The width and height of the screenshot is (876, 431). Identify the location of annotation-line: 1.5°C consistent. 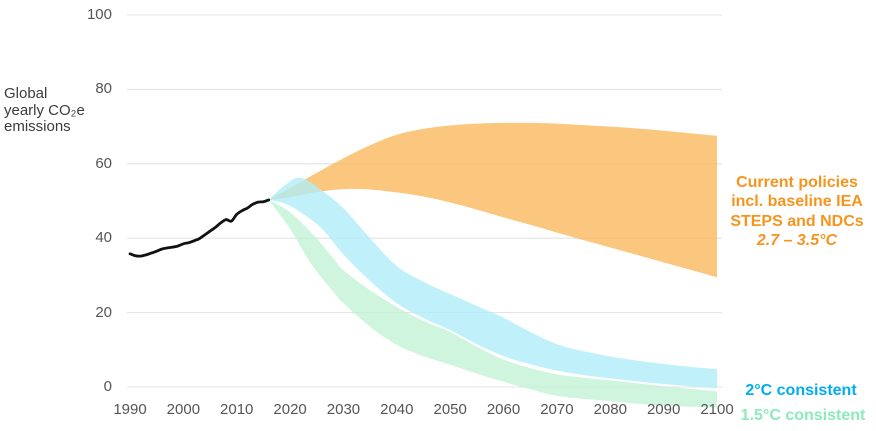
(803, 415).